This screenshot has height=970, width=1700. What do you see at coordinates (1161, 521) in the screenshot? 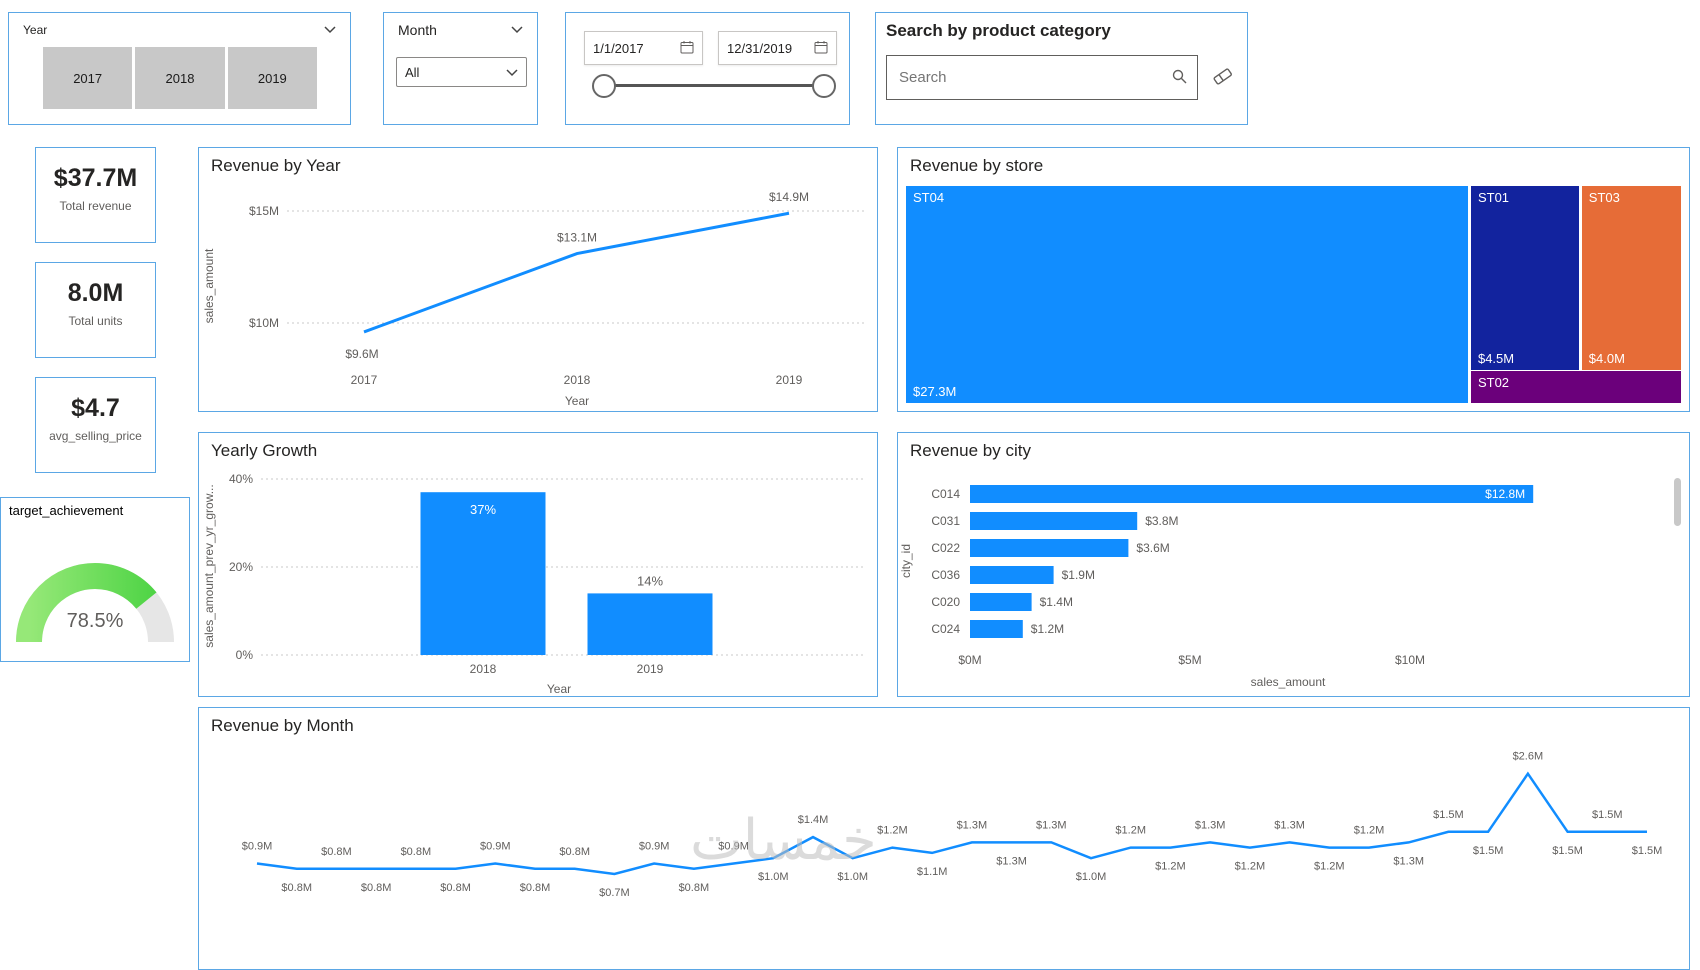
I see `svg-text: $3.8M` at bounding box center [1161, 521].